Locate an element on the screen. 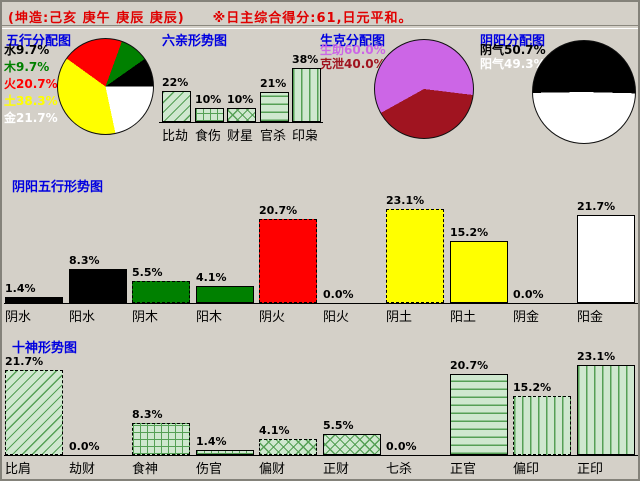  legend-item: 金21.7% is located at coordinates (31, 118).